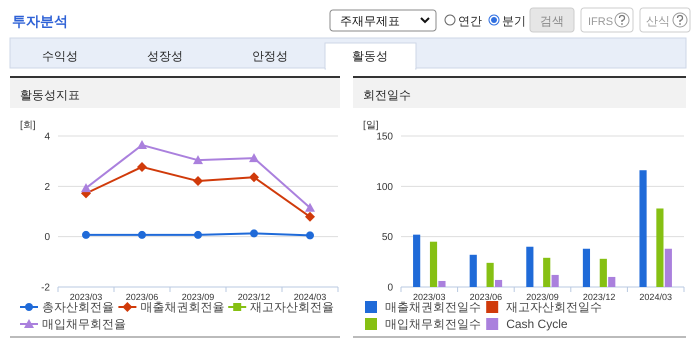 The height and width of the screenshot is (342, 697). I want to click on y-tick-label: 2, so click(47, 187).